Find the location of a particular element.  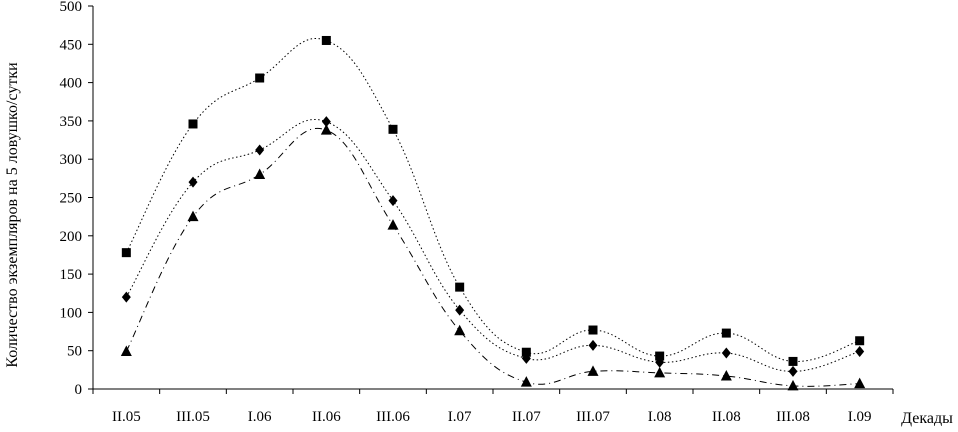

x-tick-label: II.05 is located at coordinates (126, 417).